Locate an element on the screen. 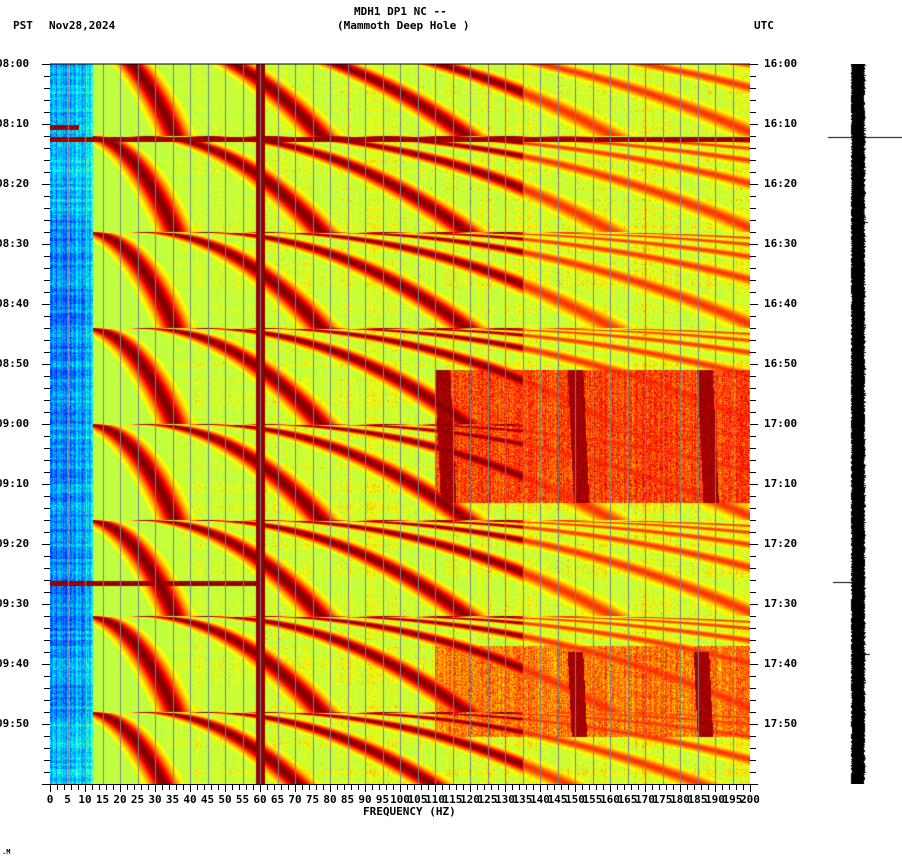 The height and width of the screenshot is (864, 902). y-tick-label-right: 16:00 is located at coordinates (781, 63).